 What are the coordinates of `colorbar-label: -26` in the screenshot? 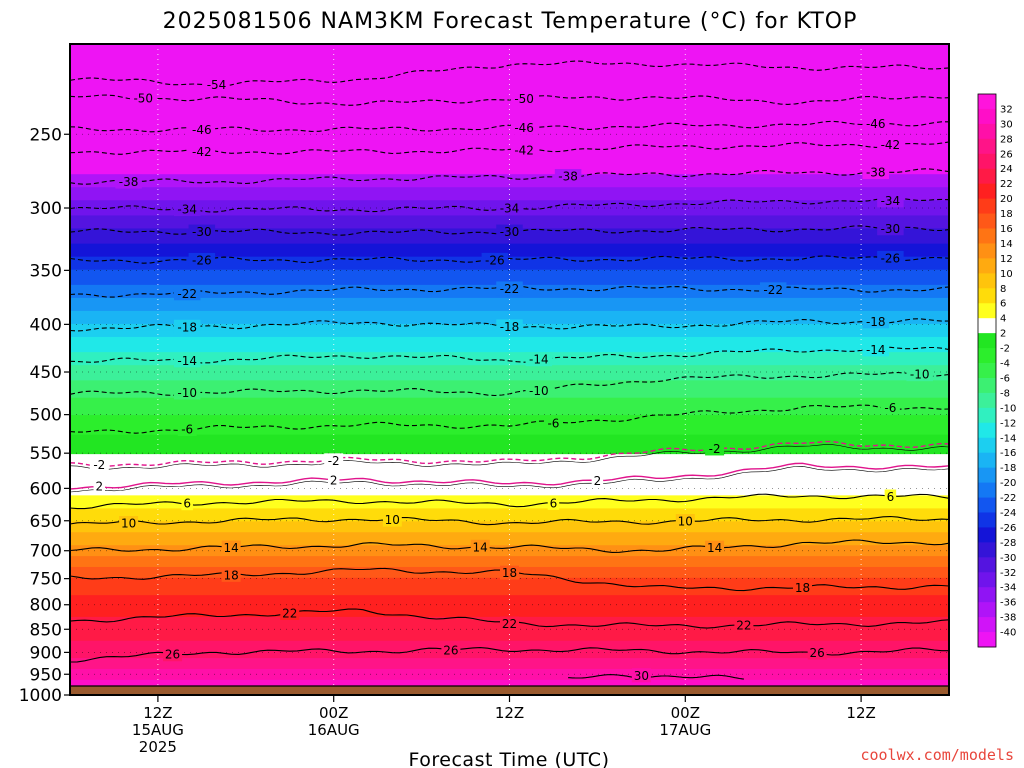 It's located at (1008, 528).